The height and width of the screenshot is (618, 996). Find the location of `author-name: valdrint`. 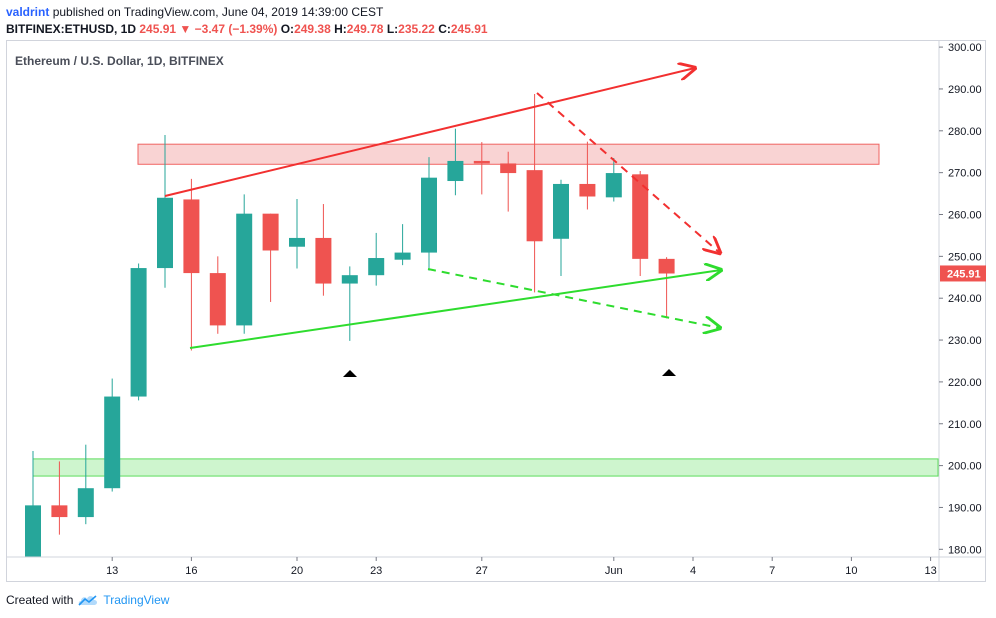

author-name: valdrint is located at coordinates (28, 12).